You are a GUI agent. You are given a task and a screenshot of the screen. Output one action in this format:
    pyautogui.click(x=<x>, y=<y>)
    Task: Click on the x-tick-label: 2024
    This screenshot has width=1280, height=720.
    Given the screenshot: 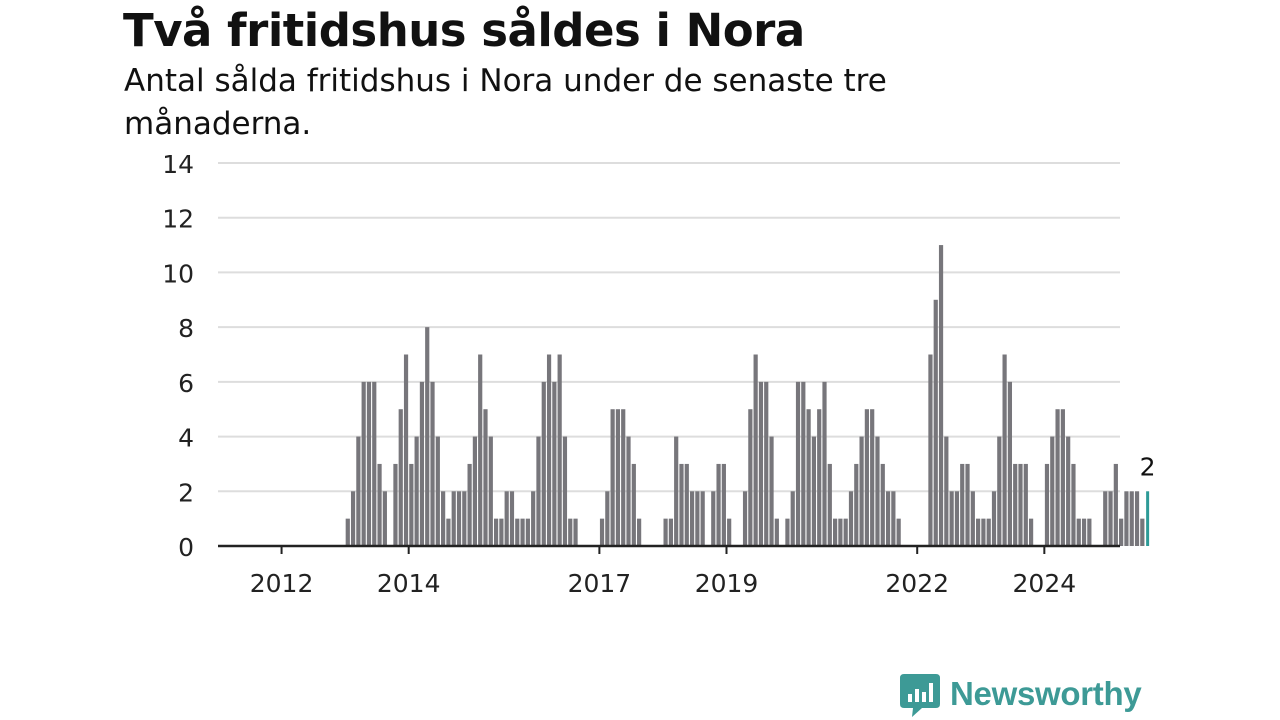 What is the action you would take?
    pyautogui.click(x=1045, y=583)
    